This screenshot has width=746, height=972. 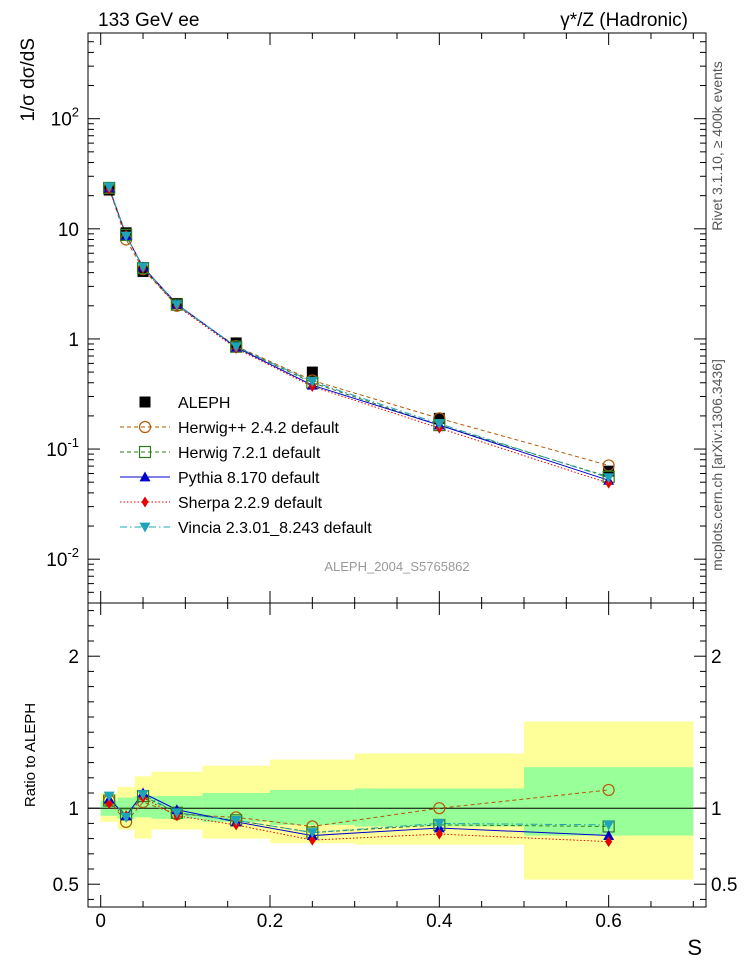 What do you see at coordinates (250, 503) in the screenshot?
I see `legend-label-sherpa: Sherpa 2.2.9 default` at bounding box center [250, 503].